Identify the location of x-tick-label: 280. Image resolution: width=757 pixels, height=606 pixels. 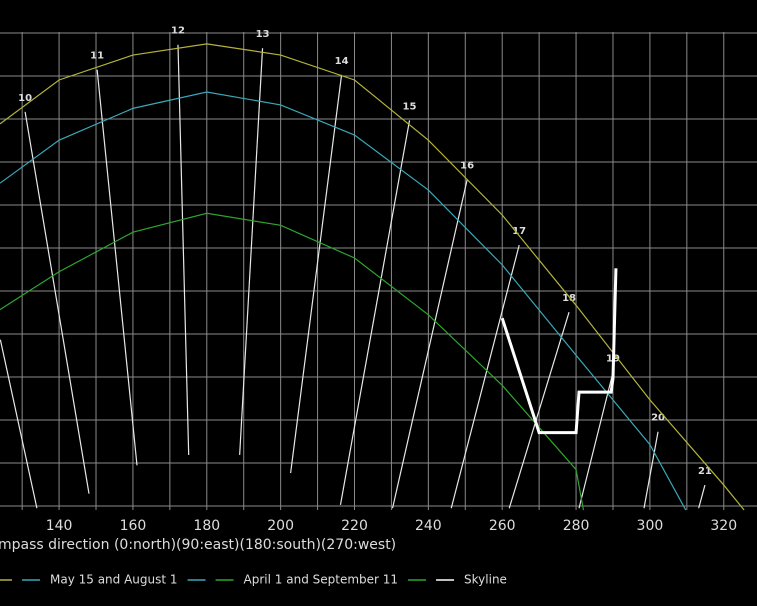
(576, 526).